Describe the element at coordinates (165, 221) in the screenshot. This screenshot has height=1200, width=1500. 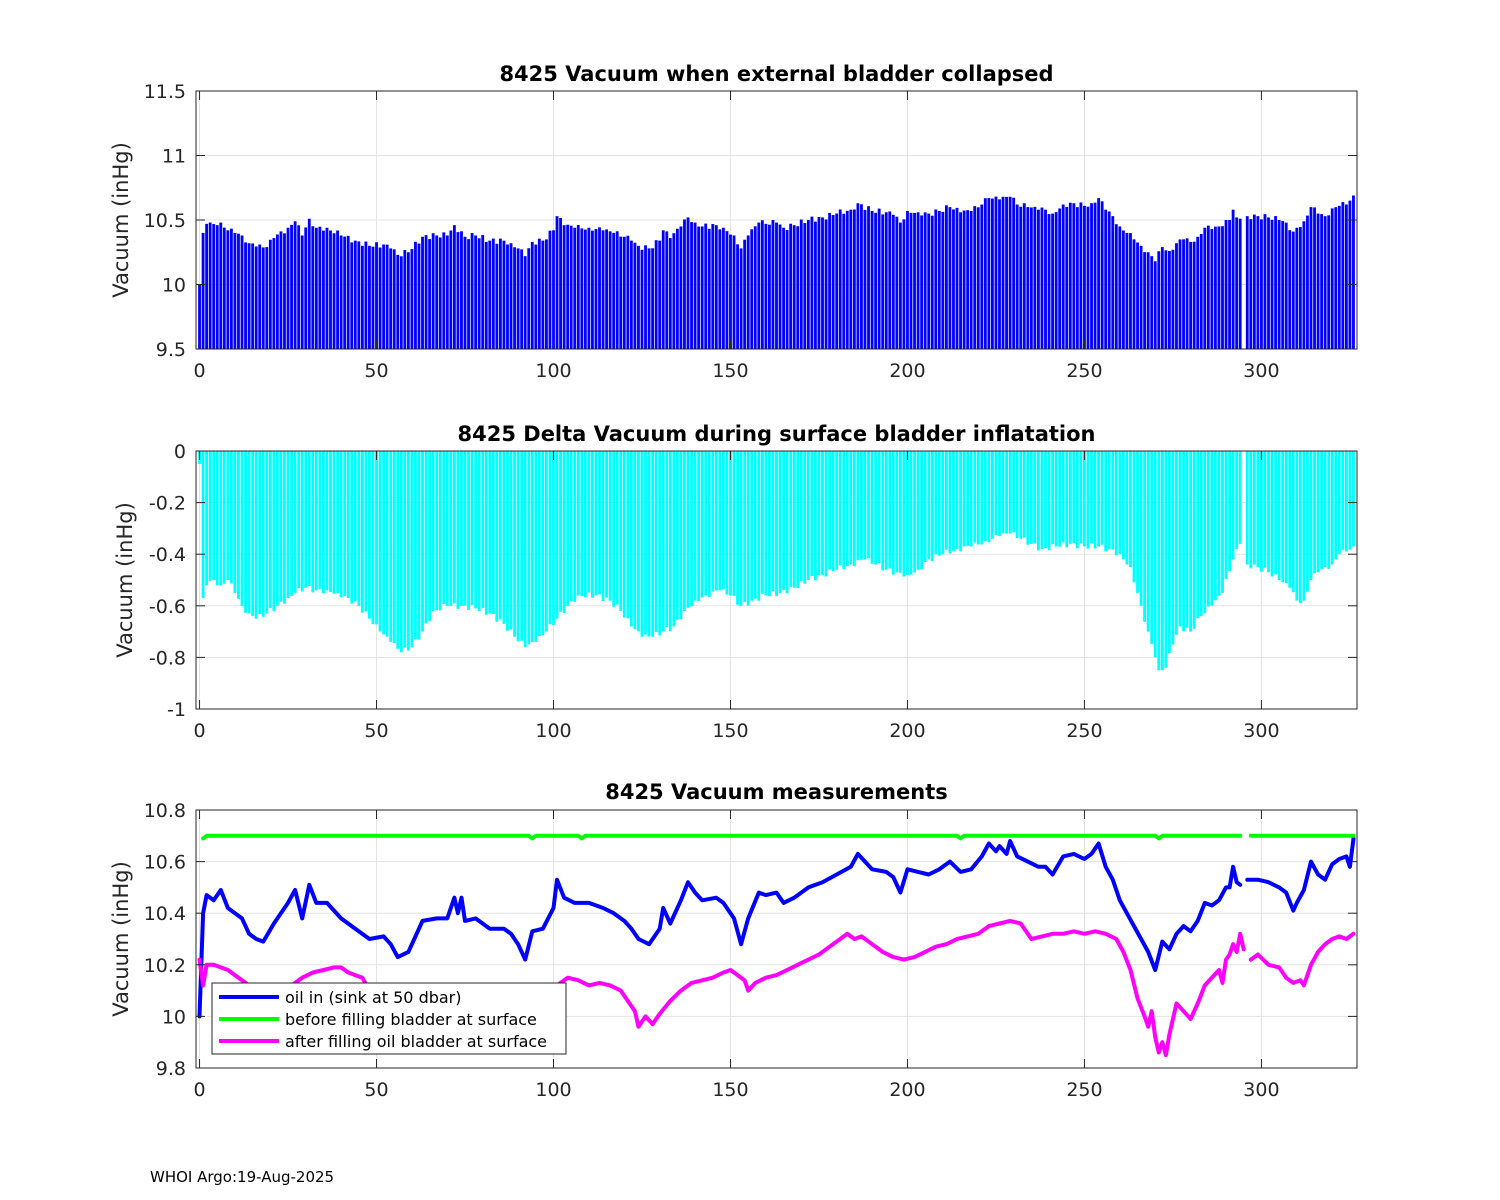
I see `y-tick-label: 10.5` at that location.